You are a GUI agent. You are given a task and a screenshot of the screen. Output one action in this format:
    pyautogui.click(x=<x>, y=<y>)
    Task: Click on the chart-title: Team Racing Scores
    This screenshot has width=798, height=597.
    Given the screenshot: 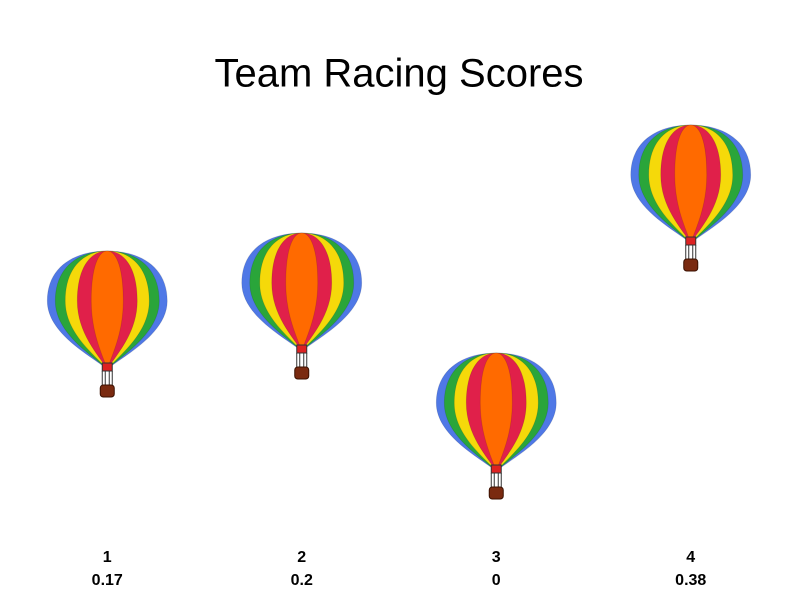 What is the action you would take?
    pyautogui.click(x=398, y=74)
    